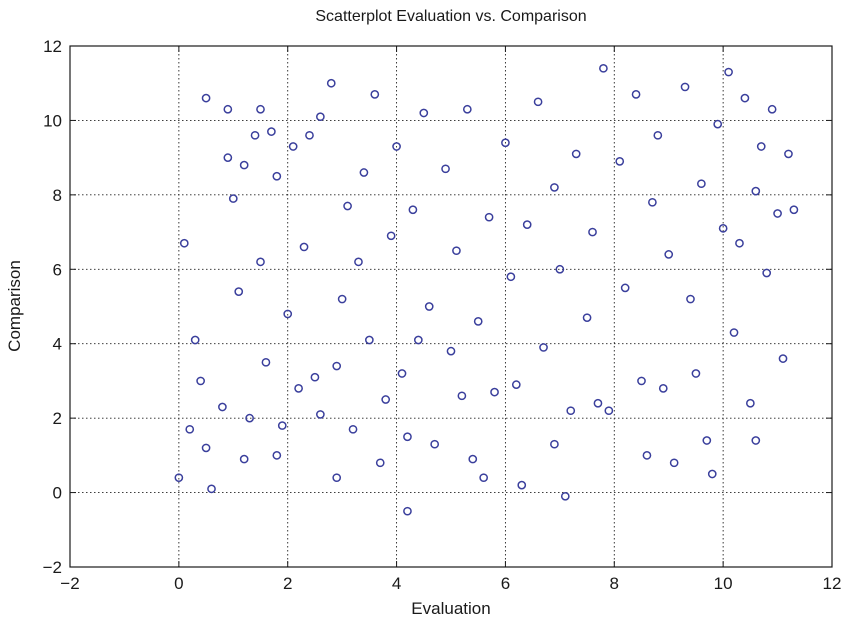  What do you see at coordinates (505, 583) in the screenshot?
I see `x-tick-label: 6` at bounding box center [505, 583].